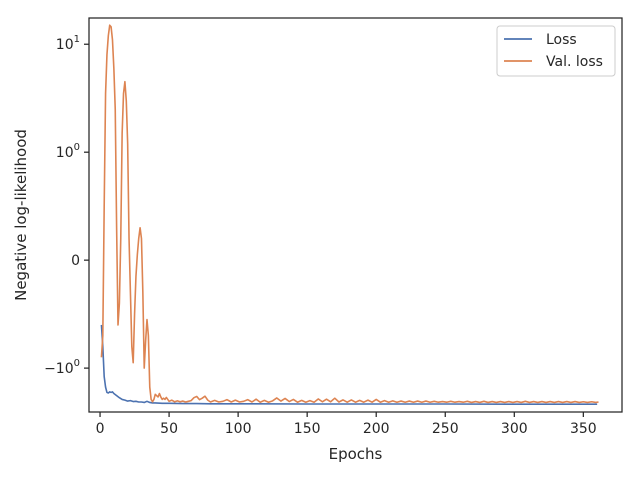 This screenshot has height=480, width=640. Describe the element at coordinates (68, 151) in the screenshot. I see `y-tick-label: 10⁰` at that location.